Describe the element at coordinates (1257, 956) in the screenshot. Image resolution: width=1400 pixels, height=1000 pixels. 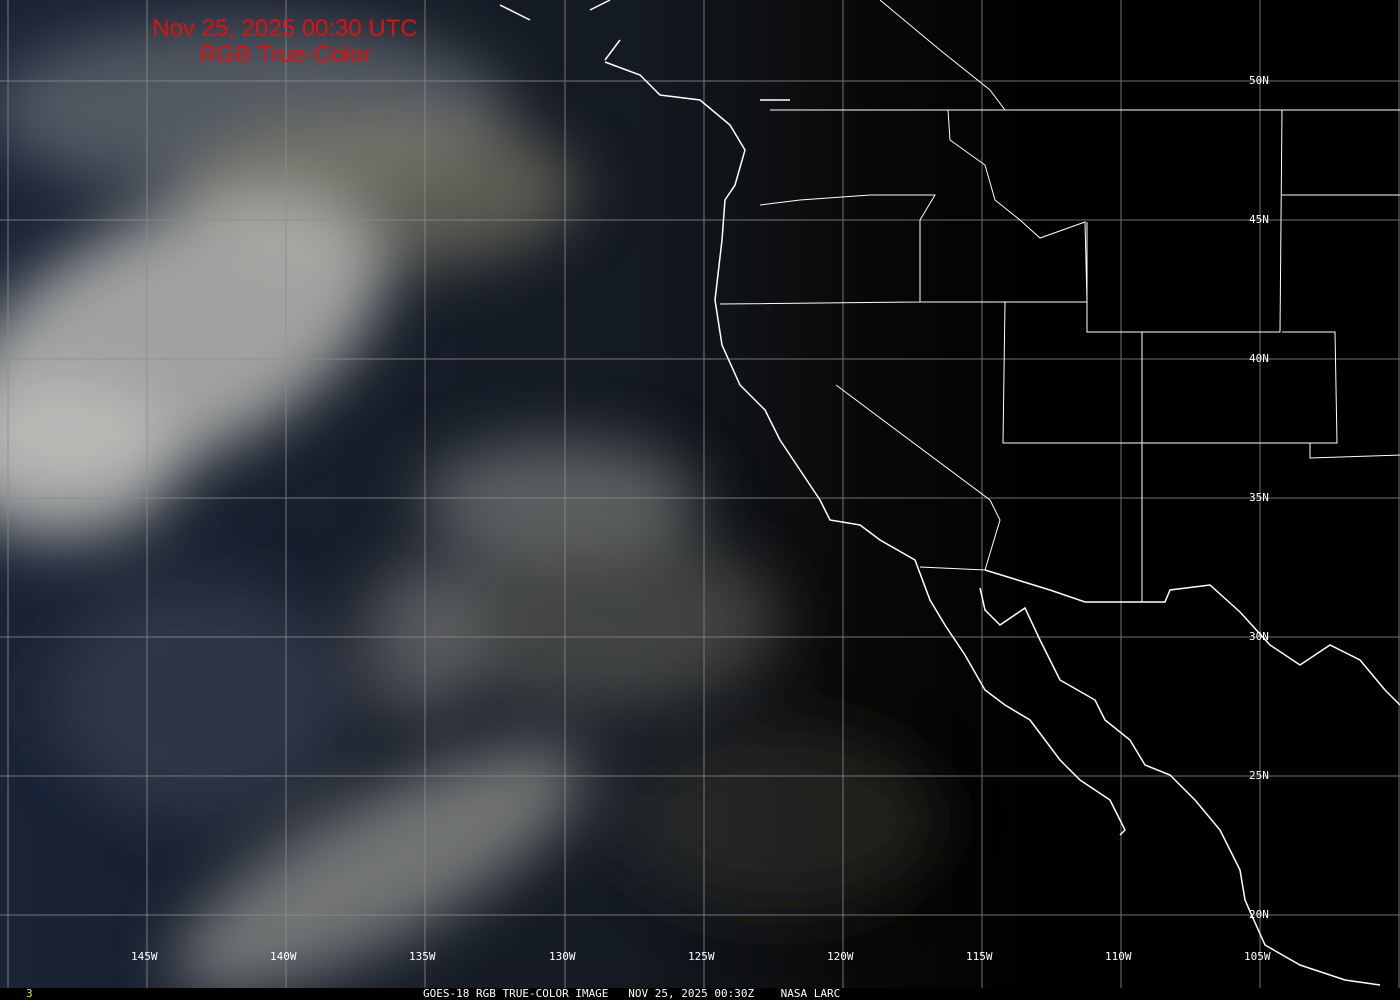
I see `longitude-label: 105W` at that location.